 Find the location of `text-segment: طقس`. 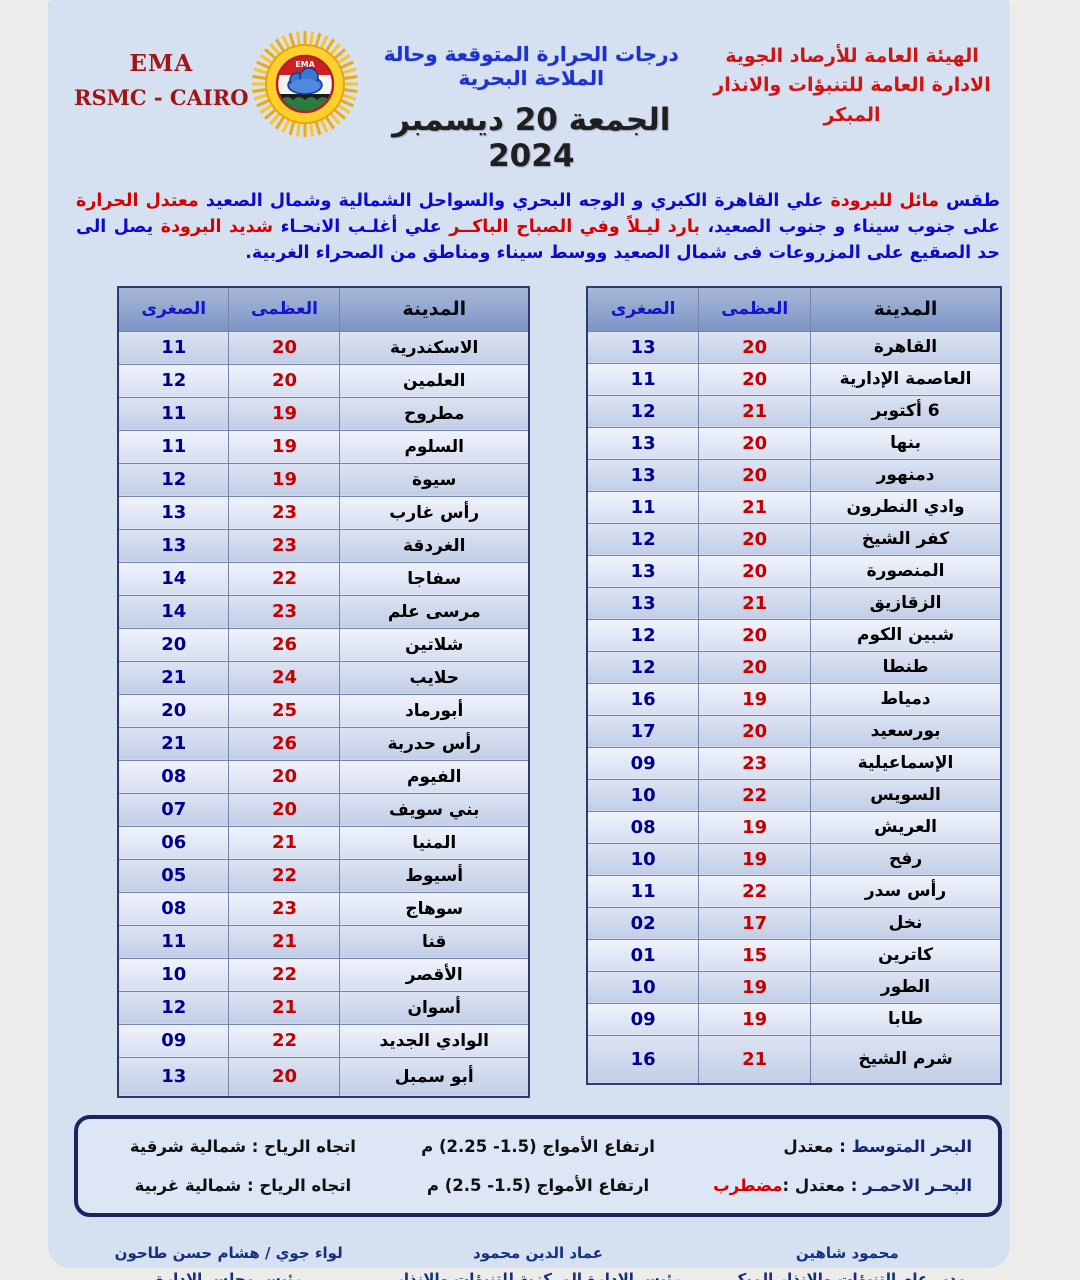

text-segment: طقس is located at coordinates (969, 201).